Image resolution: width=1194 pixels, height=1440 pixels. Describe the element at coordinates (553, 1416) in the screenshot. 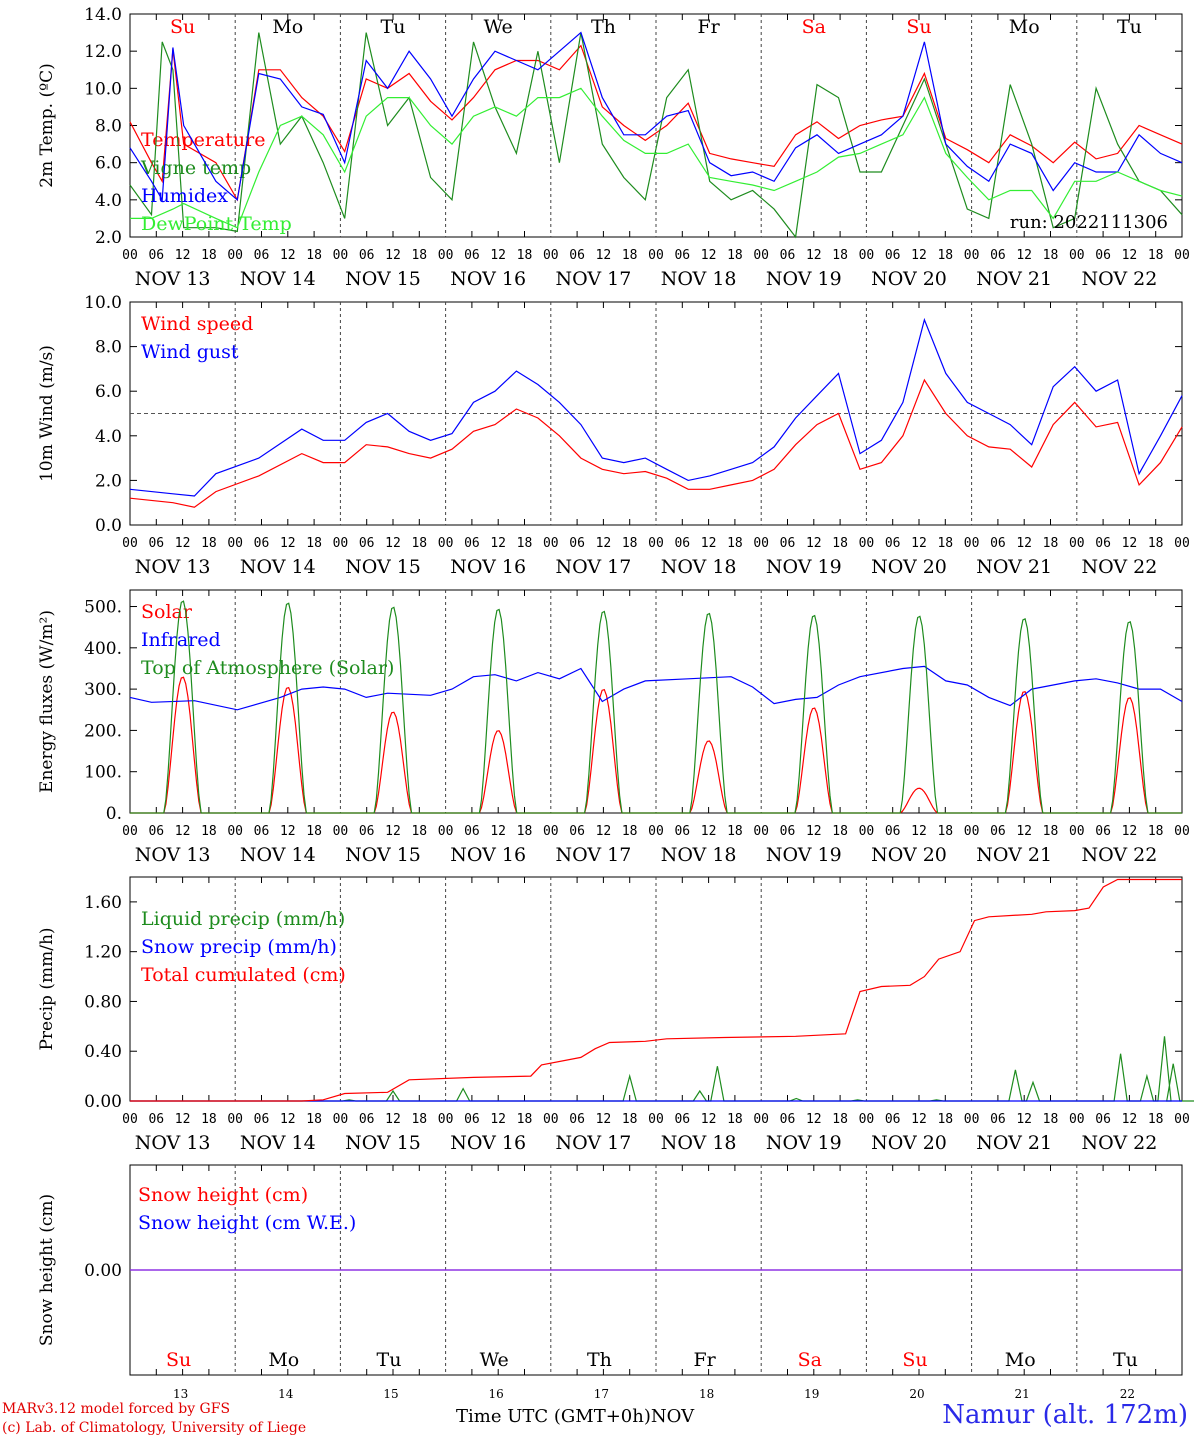

I see `time-axis-title: Time UTC (GMT+0h)` at that location.